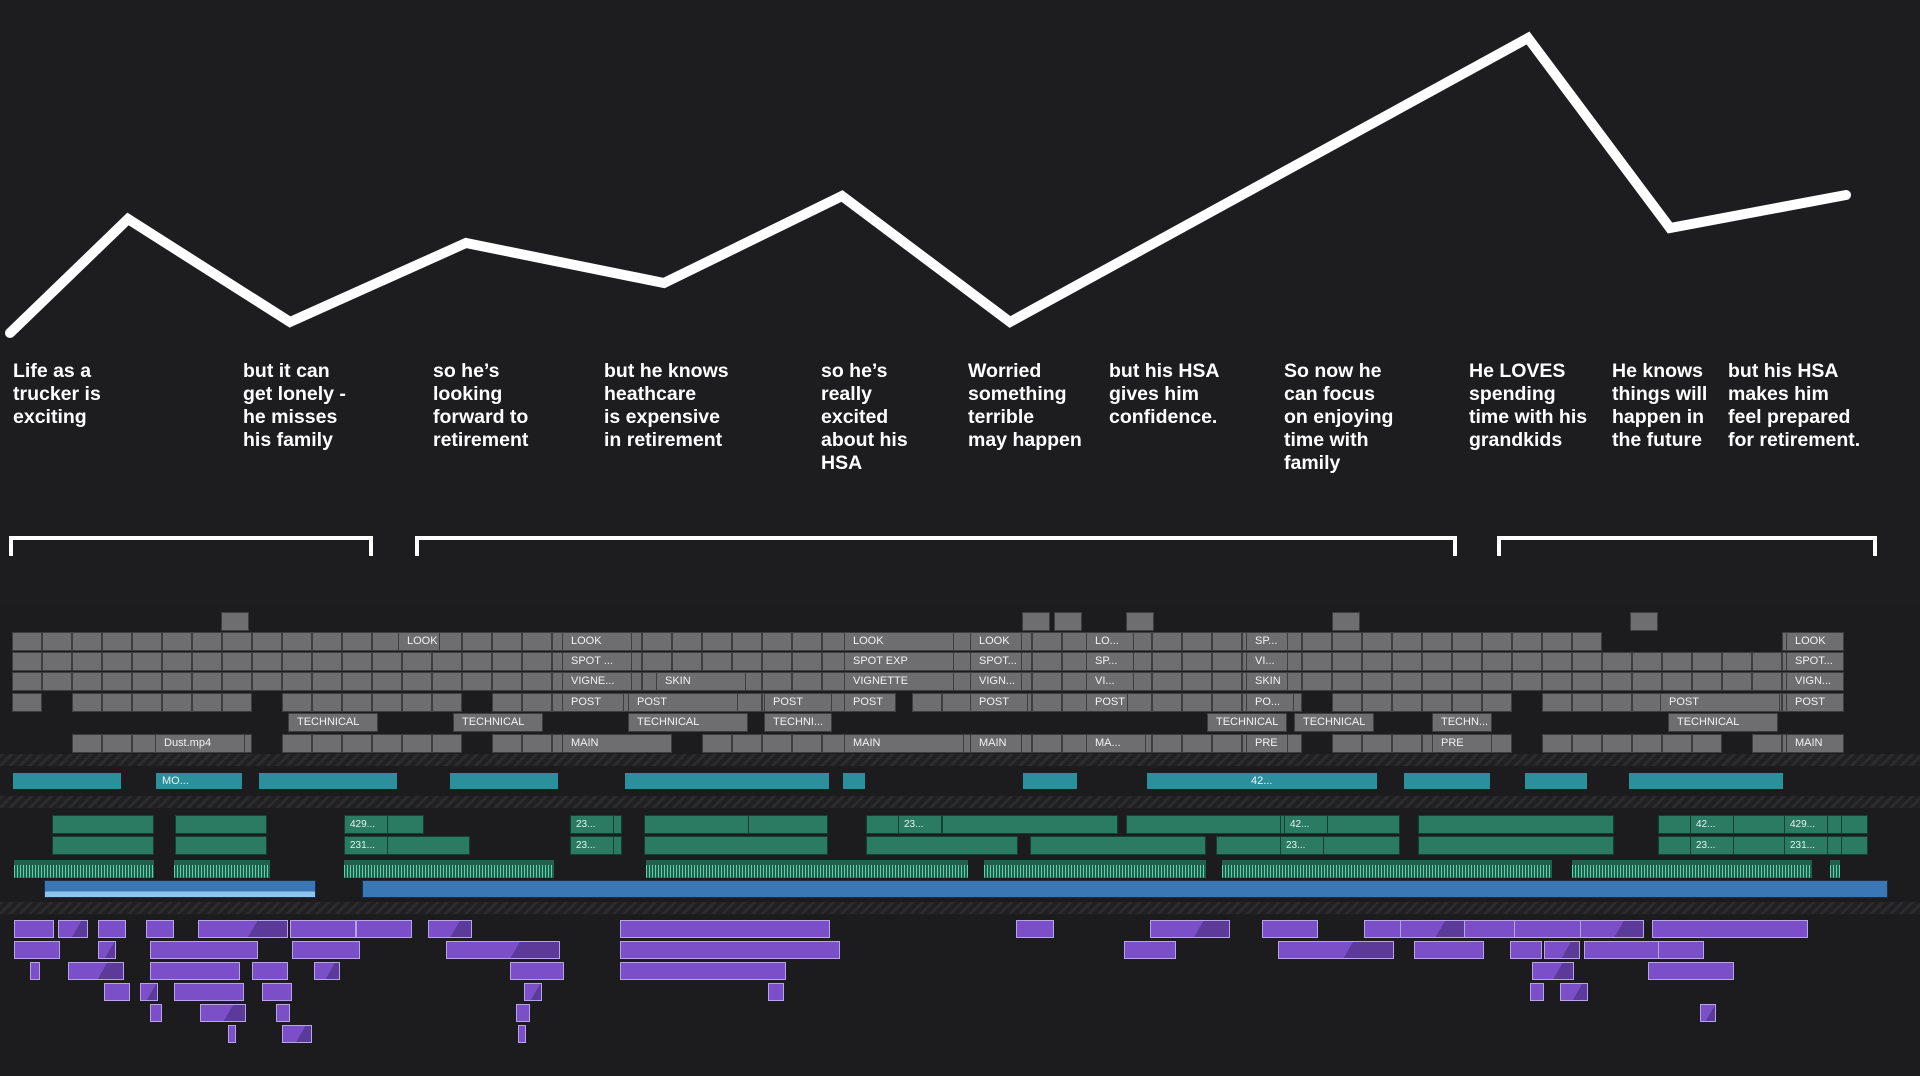 This screenshot has height=1076, width=1920. What do you see at coordinates (996, 743) in the screenshot?
I see `graphics-clip-labeled: MAIN` at bounding box center [996, 743].